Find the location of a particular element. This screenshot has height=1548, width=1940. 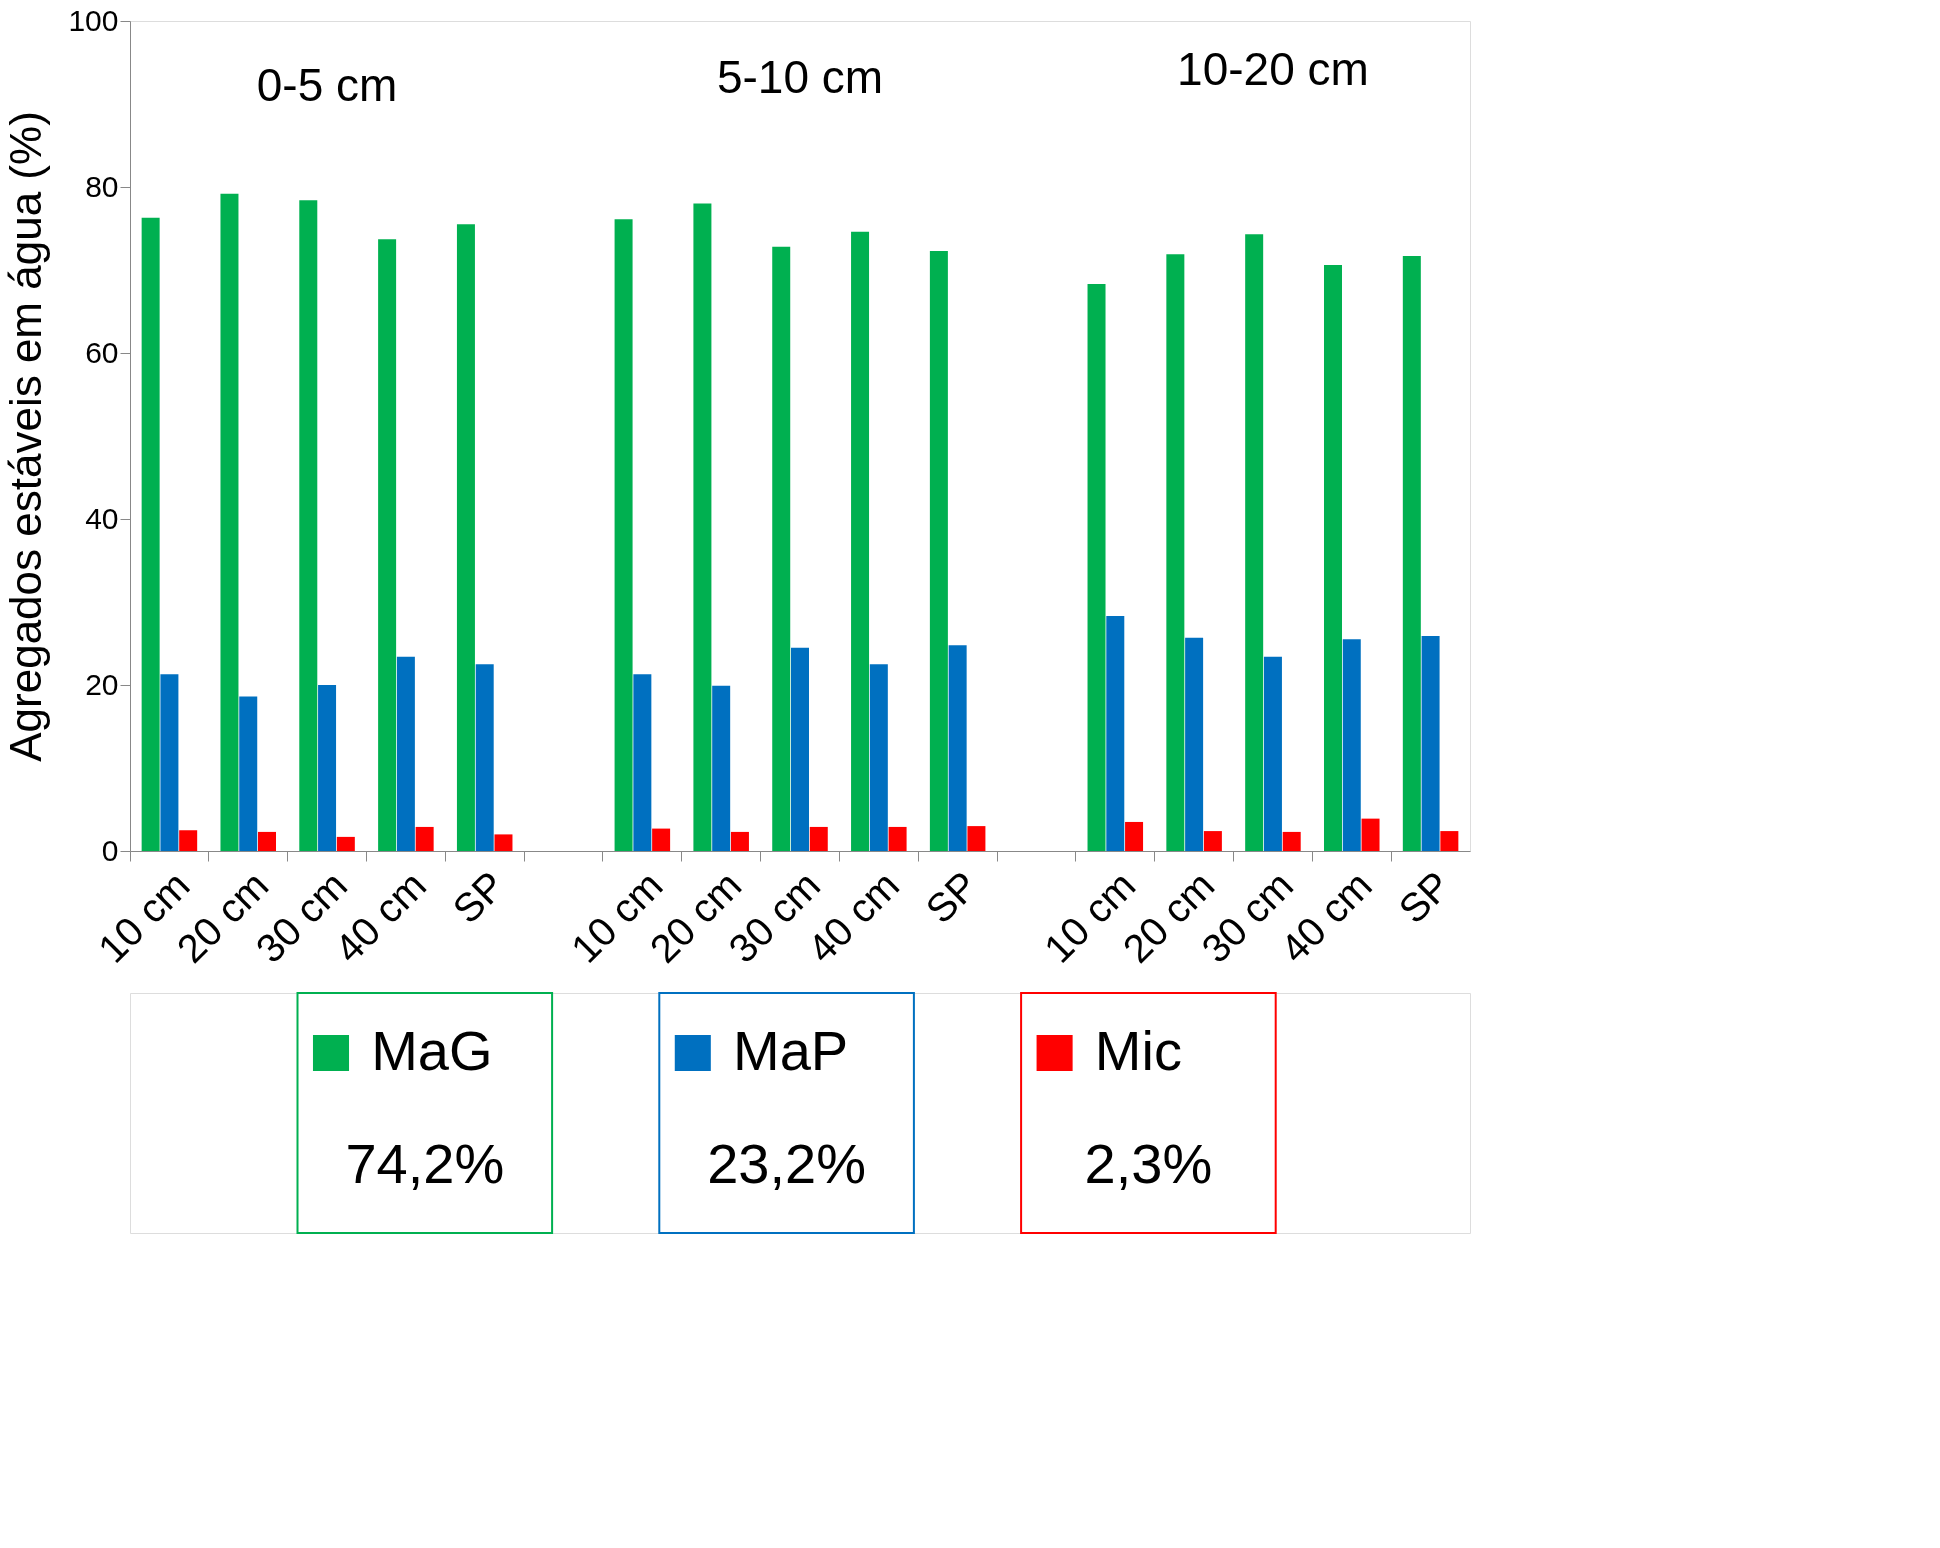

y-tick-label: 60 is located at coordinates (102, 352).